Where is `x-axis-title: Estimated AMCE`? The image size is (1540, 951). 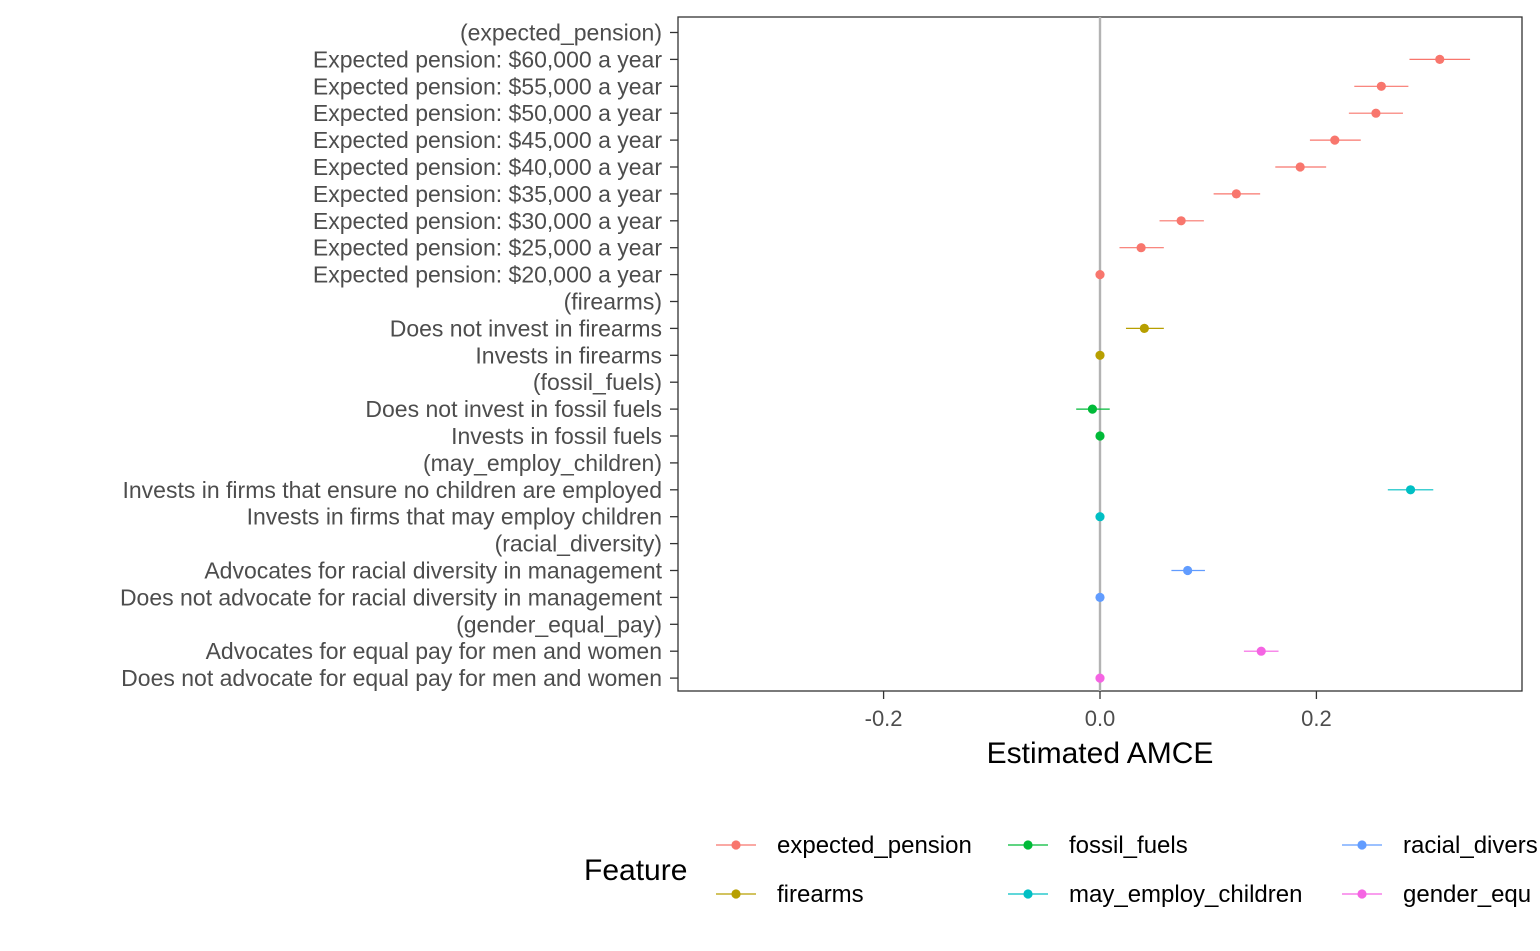 x-axis-title: Estimated AMCE is located at coordinates (1100, 753).